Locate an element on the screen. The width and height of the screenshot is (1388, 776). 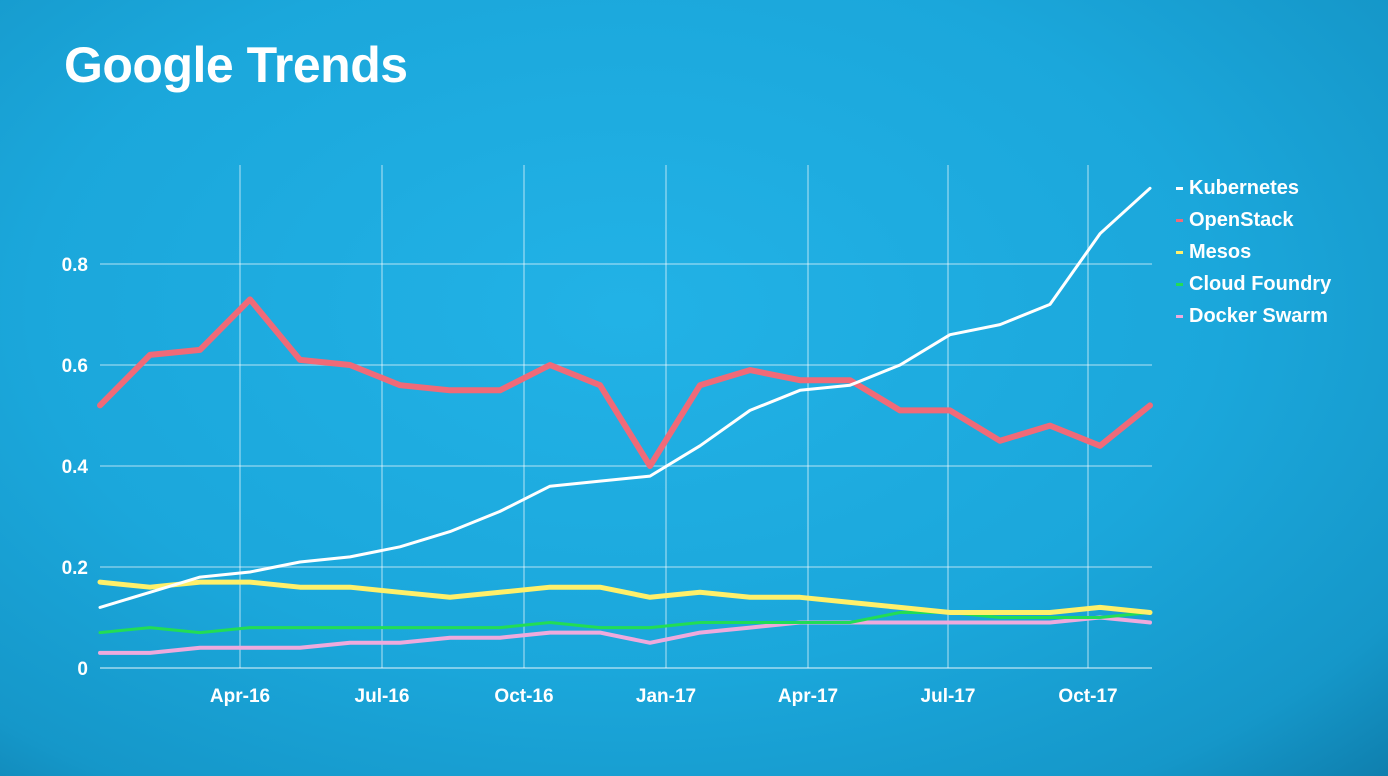
legend-item: OpenStack is located at coordinates (1253, 220).